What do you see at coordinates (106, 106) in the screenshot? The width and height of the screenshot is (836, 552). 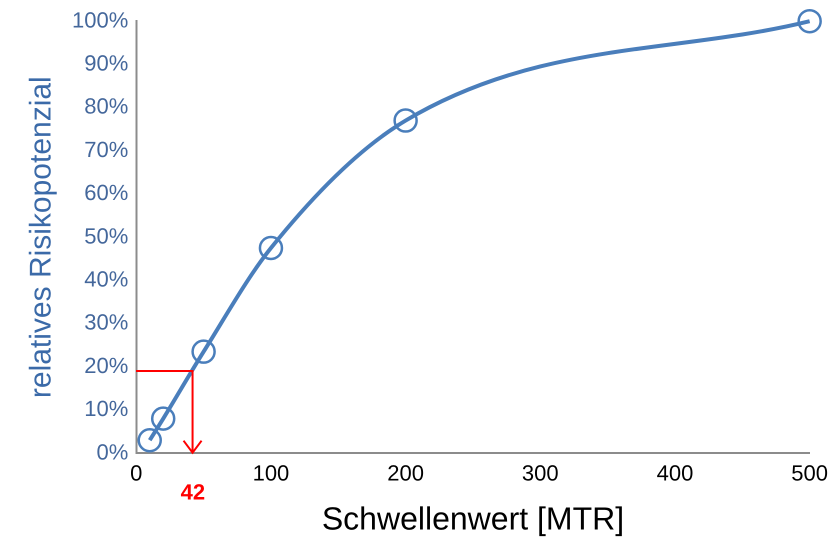 I see `y-tick-label: 80%` at bounding box center [106, 106].